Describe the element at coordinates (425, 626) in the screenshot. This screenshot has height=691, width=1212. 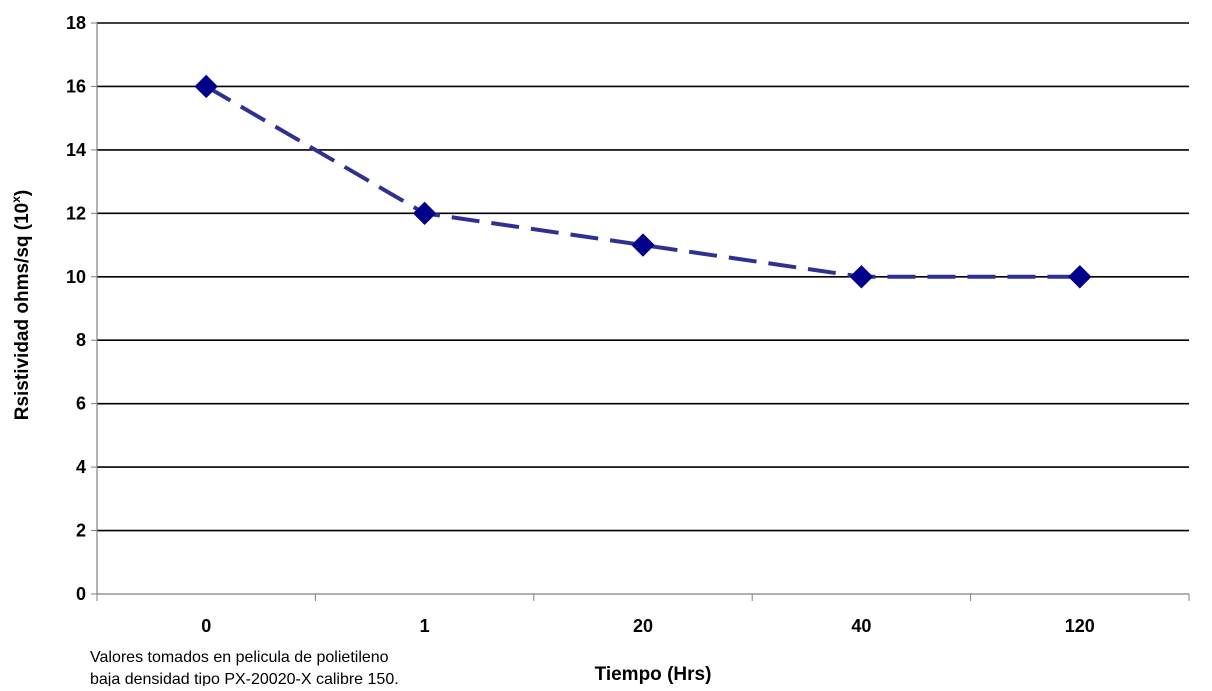
I see `x-tick-label-1: 1` at that location.